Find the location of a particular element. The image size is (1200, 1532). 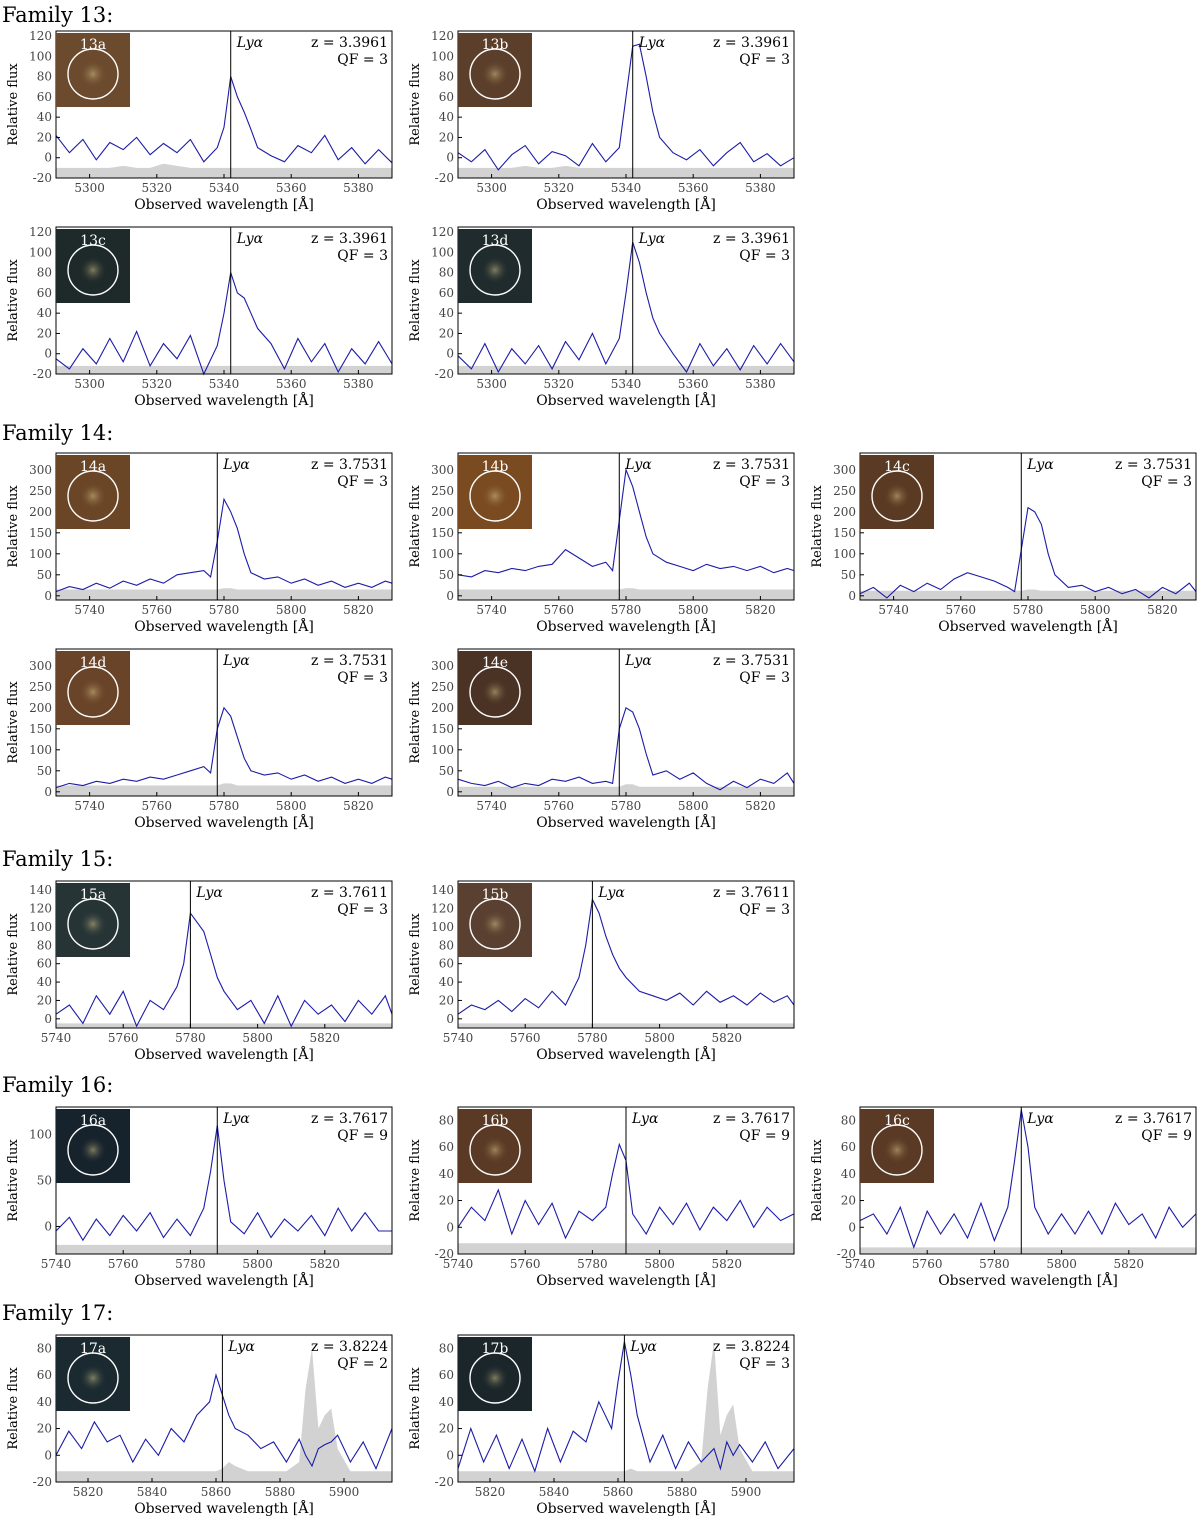

thumbnail-image: 15b is located at coordinates (495, 920).